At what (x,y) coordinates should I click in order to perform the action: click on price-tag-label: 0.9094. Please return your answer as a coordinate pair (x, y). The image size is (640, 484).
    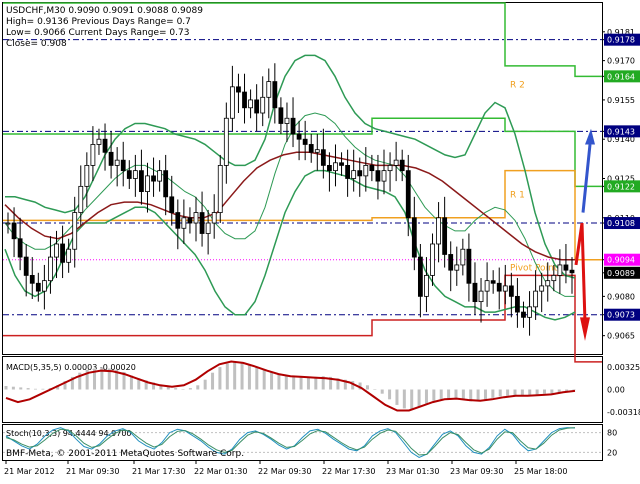
    Looking at the image, I should click on (621, 260).